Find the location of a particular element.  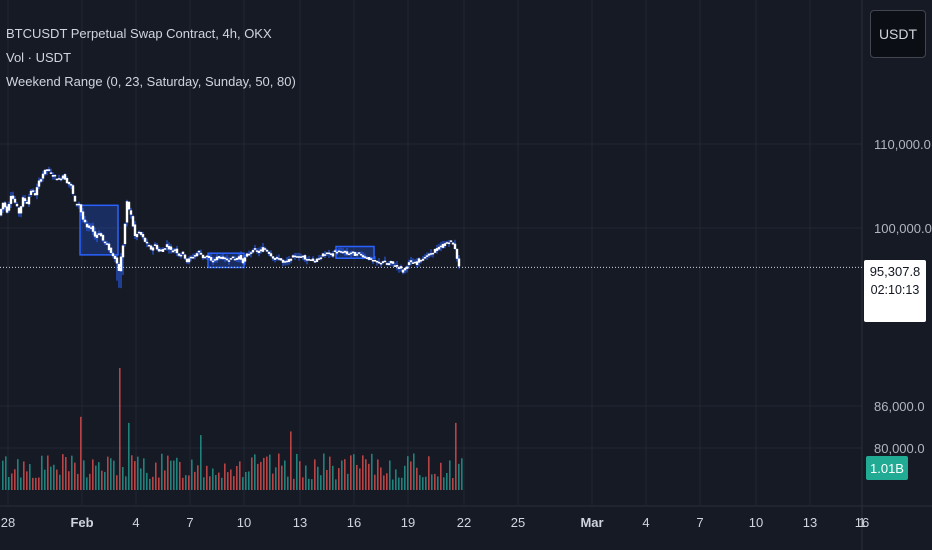

time-tick-label: 28 is located at coordinates (8, 522).